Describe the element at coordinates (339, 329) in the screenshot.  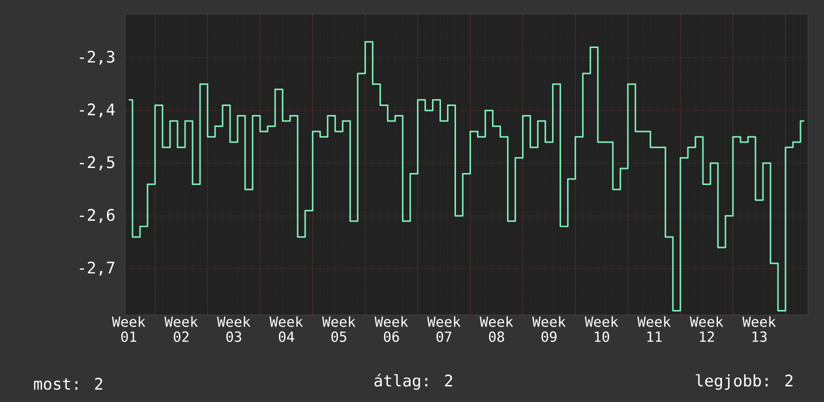
I see `x-tick-label: Week 05` at that location.